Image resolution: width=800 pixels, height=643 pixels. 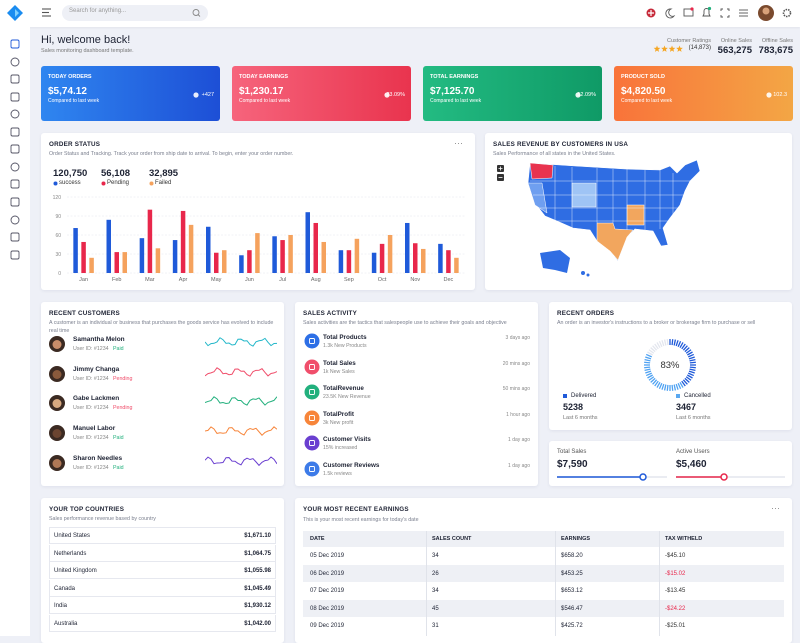 What do you see at coordinates (586, 95) in the screenshot?
I see `card-change: 52.09%` at bounding box center [586, 95].